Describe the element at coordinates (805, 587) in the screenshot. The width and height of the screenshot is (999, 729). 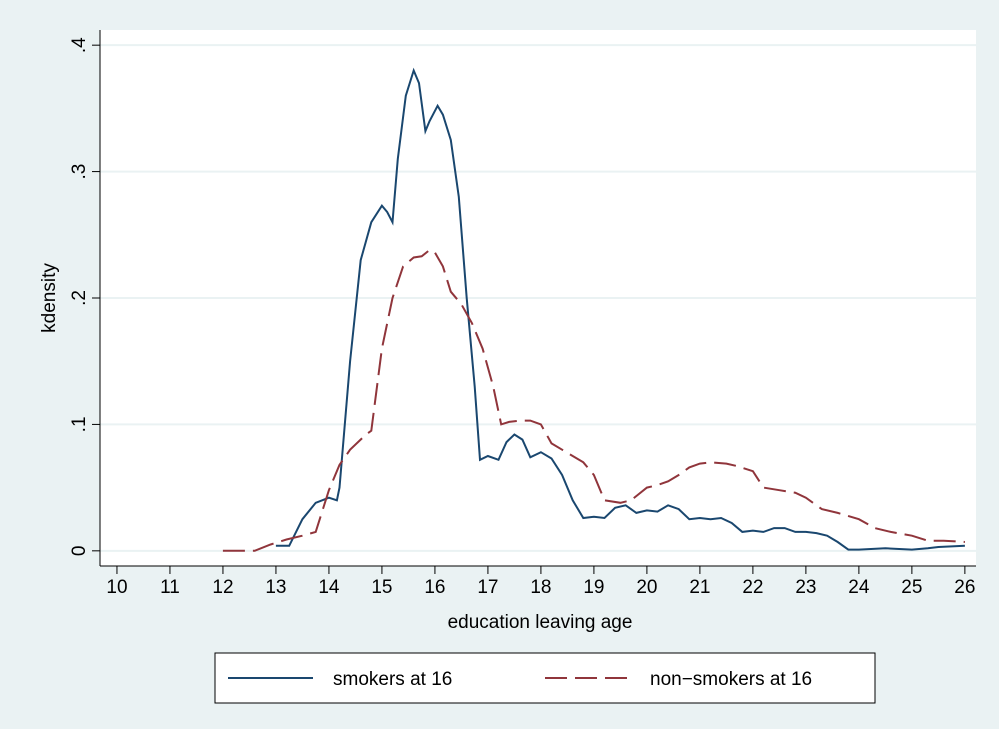
I see `x-tick-label: 23` at that location.